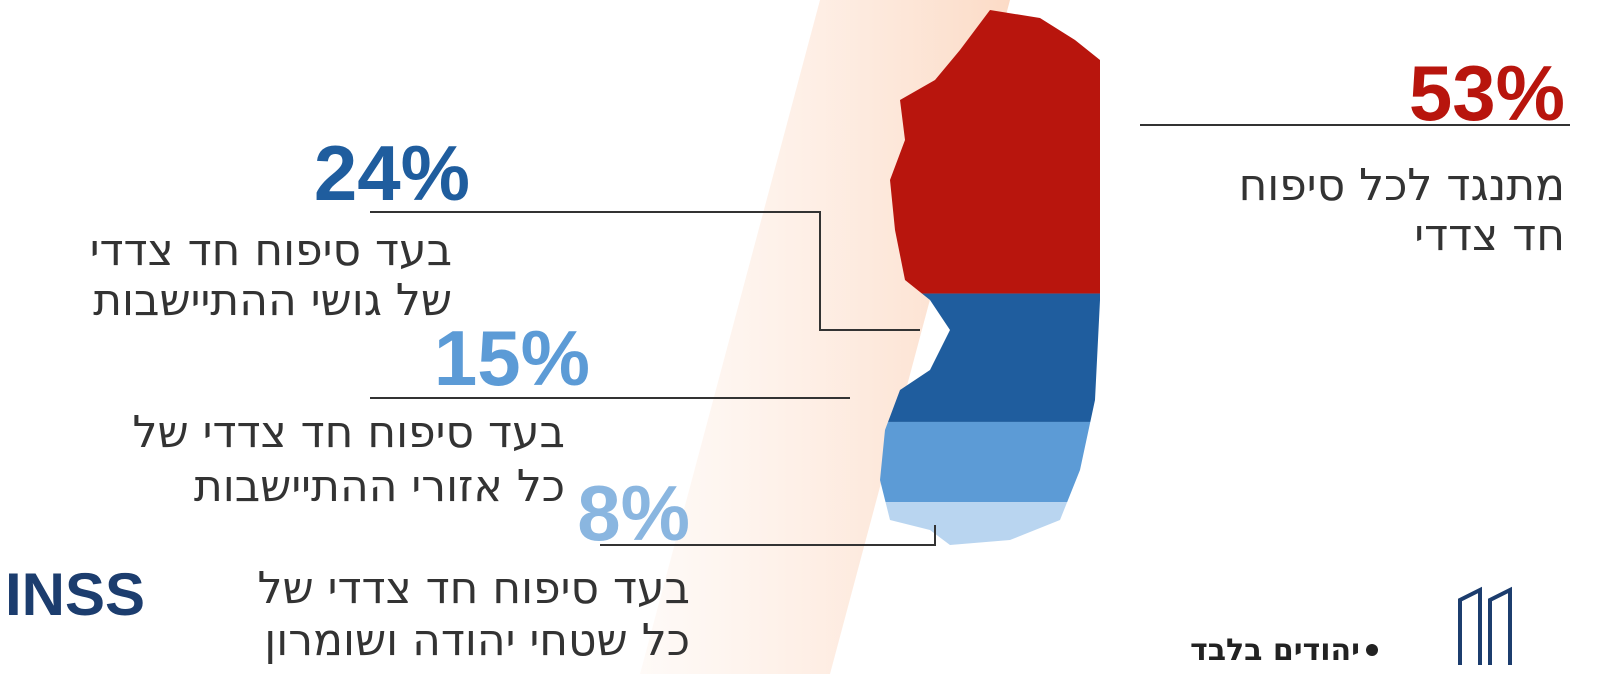 This screenshot has width=1620, height=674. I want to click on category-label: בעד סיפוח חד צדדי, so click(271, 250).